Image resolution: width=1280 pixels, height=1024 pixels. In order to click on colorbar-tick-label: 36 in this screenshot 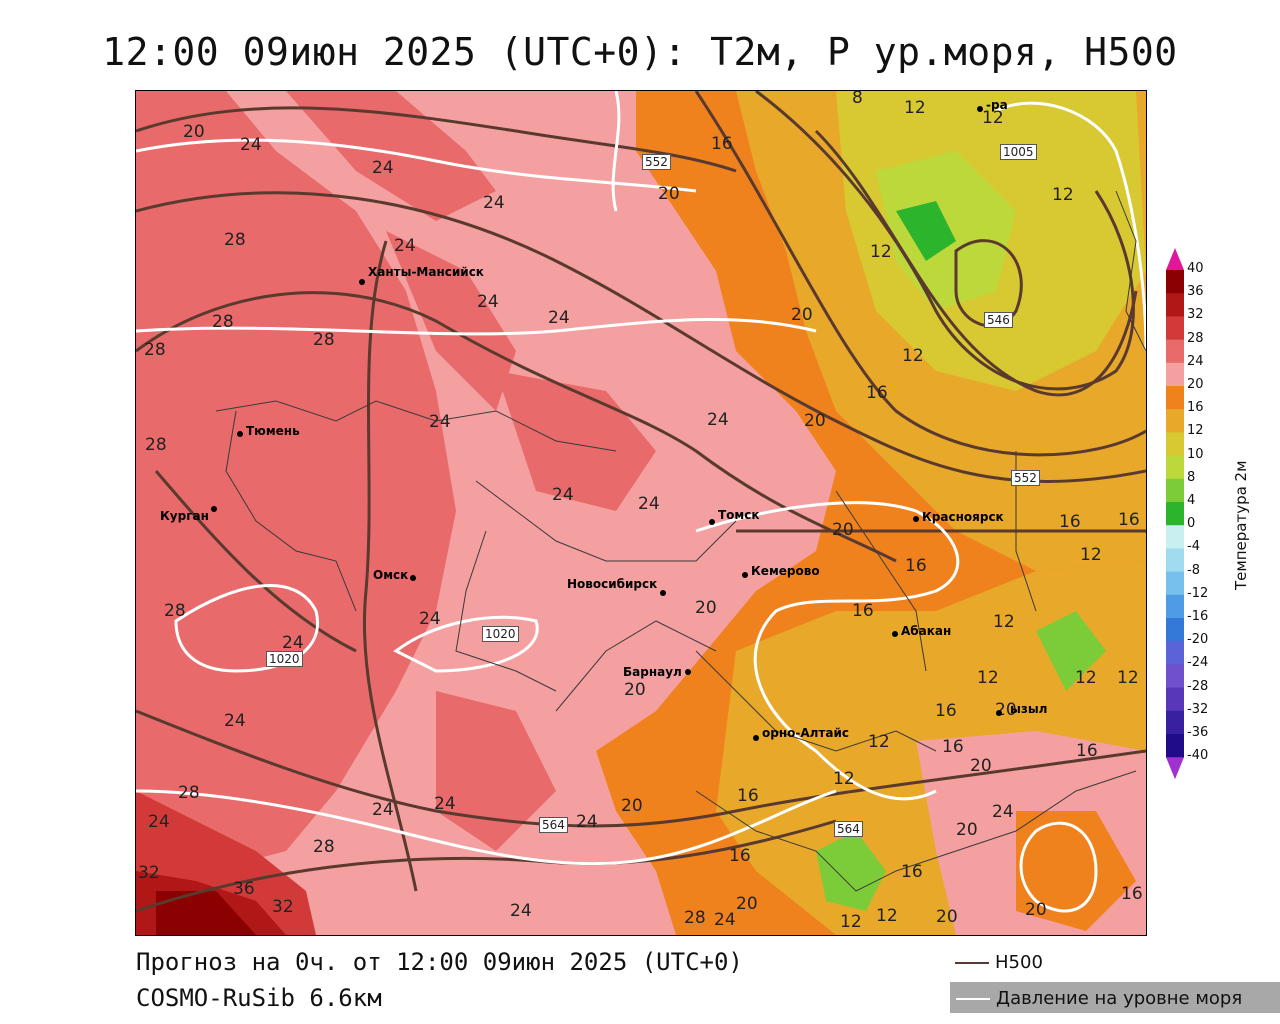, I will do `click(1195, 292)`.